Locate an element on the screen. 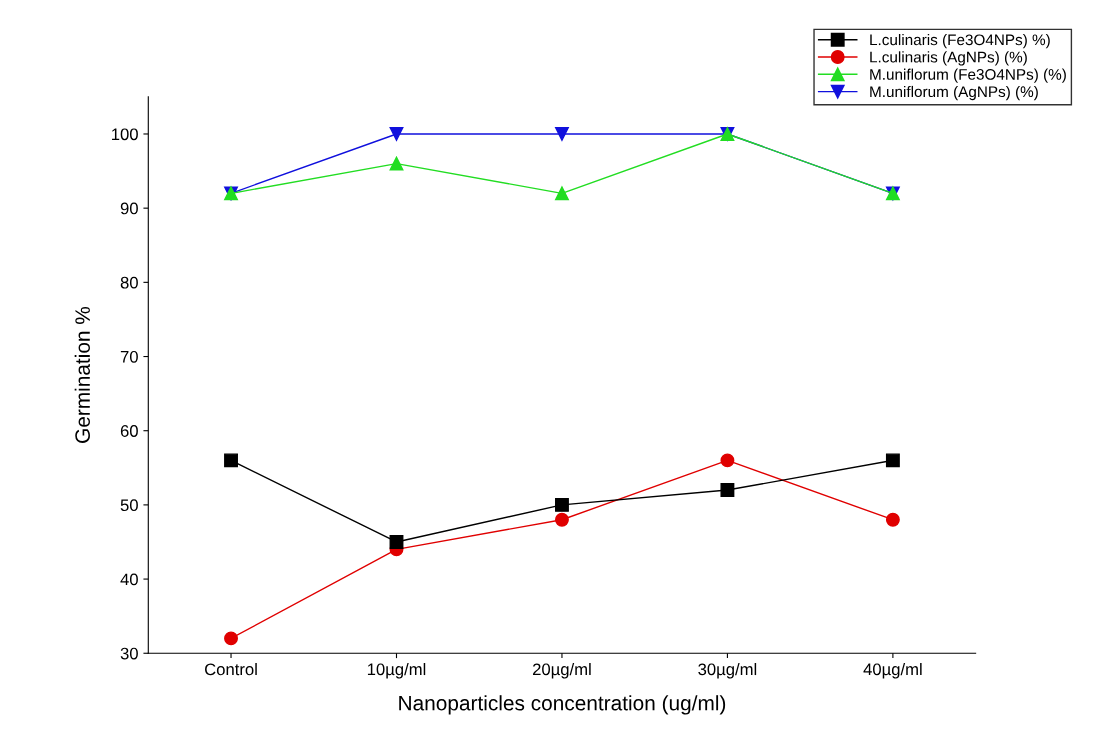 Image resolution: width=1115 pixels, height=734 pixels. x-tick-label: 20µg/ml is located at coordinates (561, 670).